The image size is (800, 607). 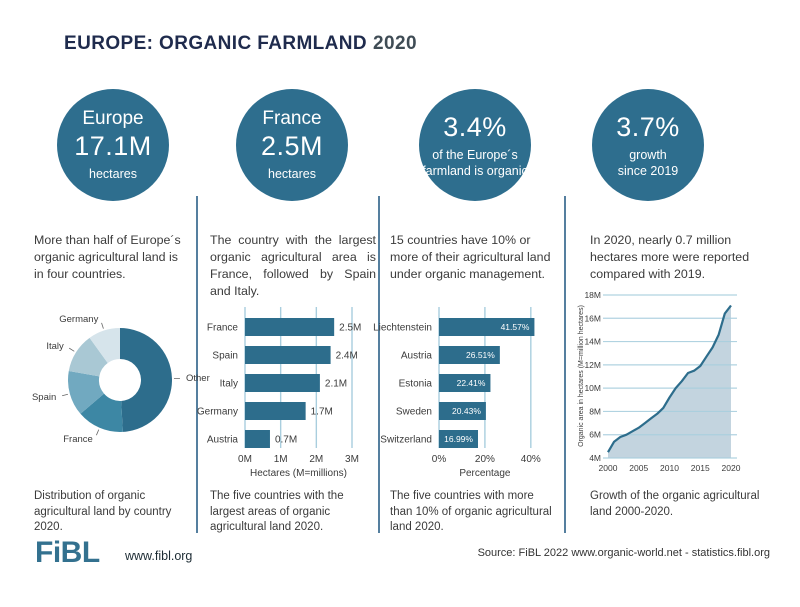 What do you see at coordinates (290, 327) in the screenshot?
I see `bar-france` at bounding box center [290, 327].